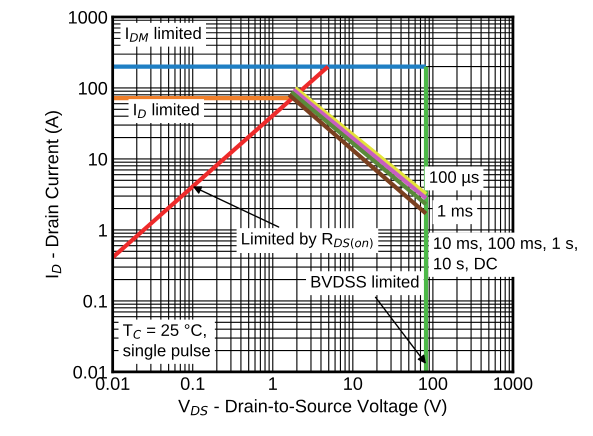 The width and height of the screenshot is (593, 436). I want to click on x-tick-label: 10, so click(353, 383).